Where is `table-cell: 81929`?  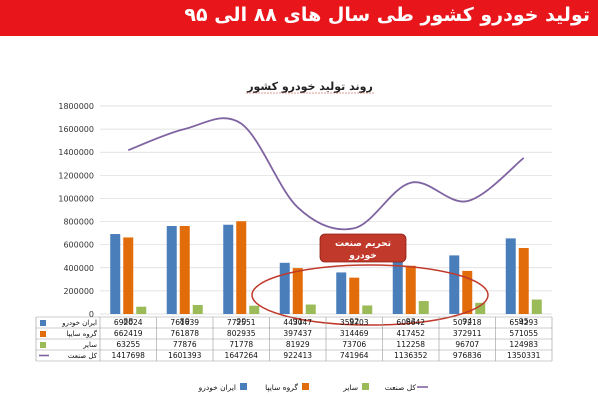 table-cell: 81929 is located at coordinates (298, 344).